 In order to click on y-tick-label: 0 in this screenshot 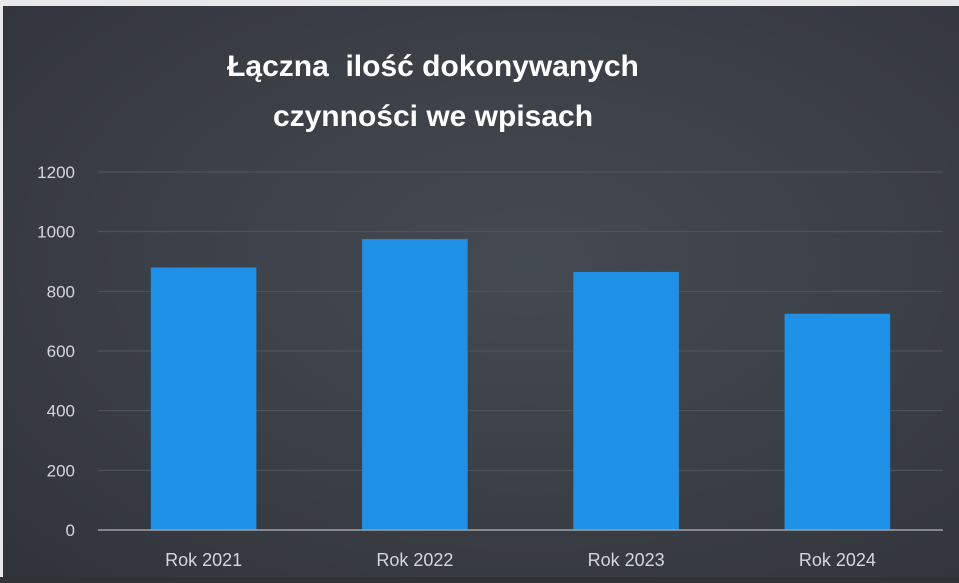, I will do `click(70, 530)`.